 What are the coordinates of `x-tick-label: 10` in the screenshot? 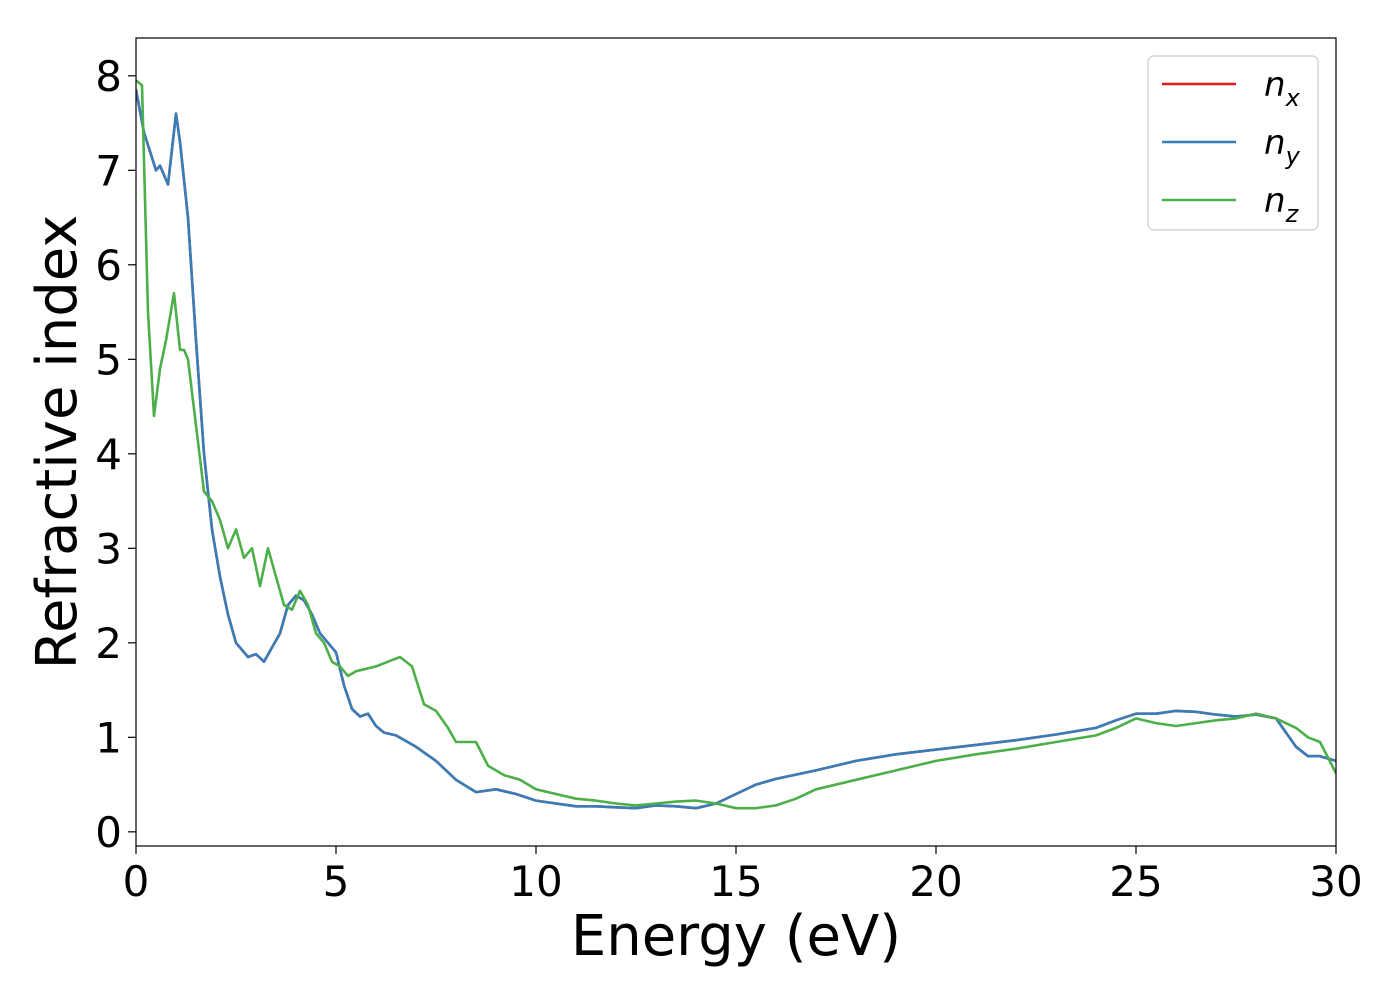 It's located at (535, 881).